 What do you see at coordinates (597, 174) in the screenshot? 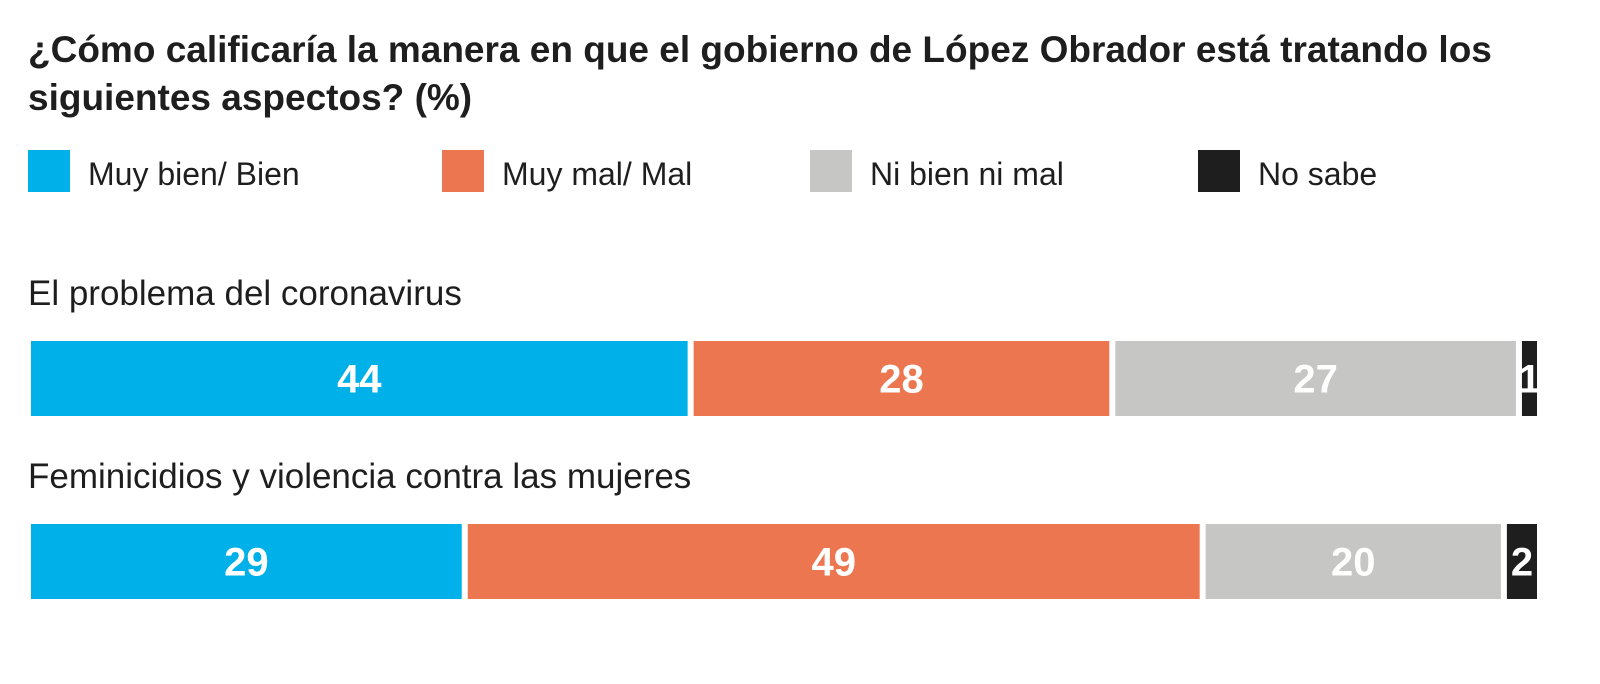
I see `legend-label-muy-mal: Muy mal/ Mal` at bounding box center [597, 174].